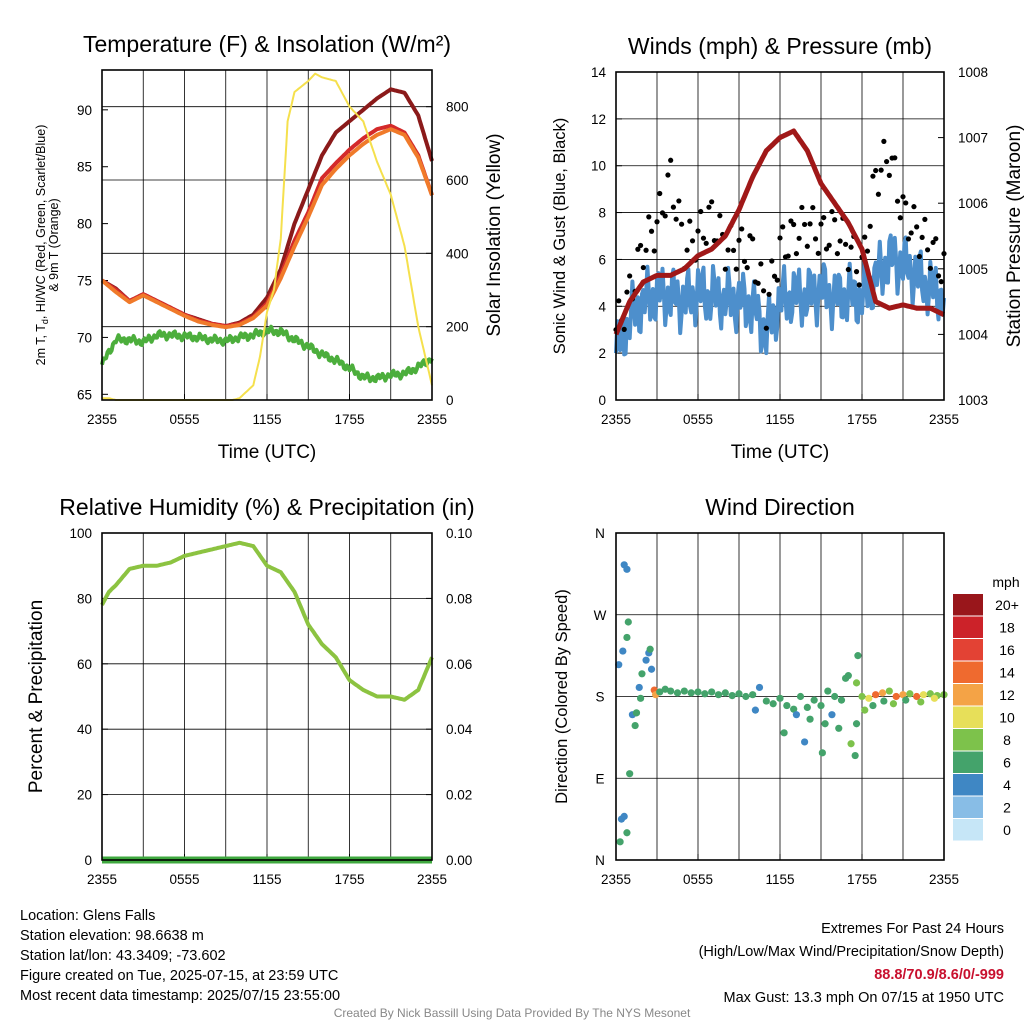 The width and height of the screenshot is (1024, 1024). What do you see at coordinates (84, 281) in the screenshot?
I see `y-tick-label: 75` at bounding box center [84, 281].